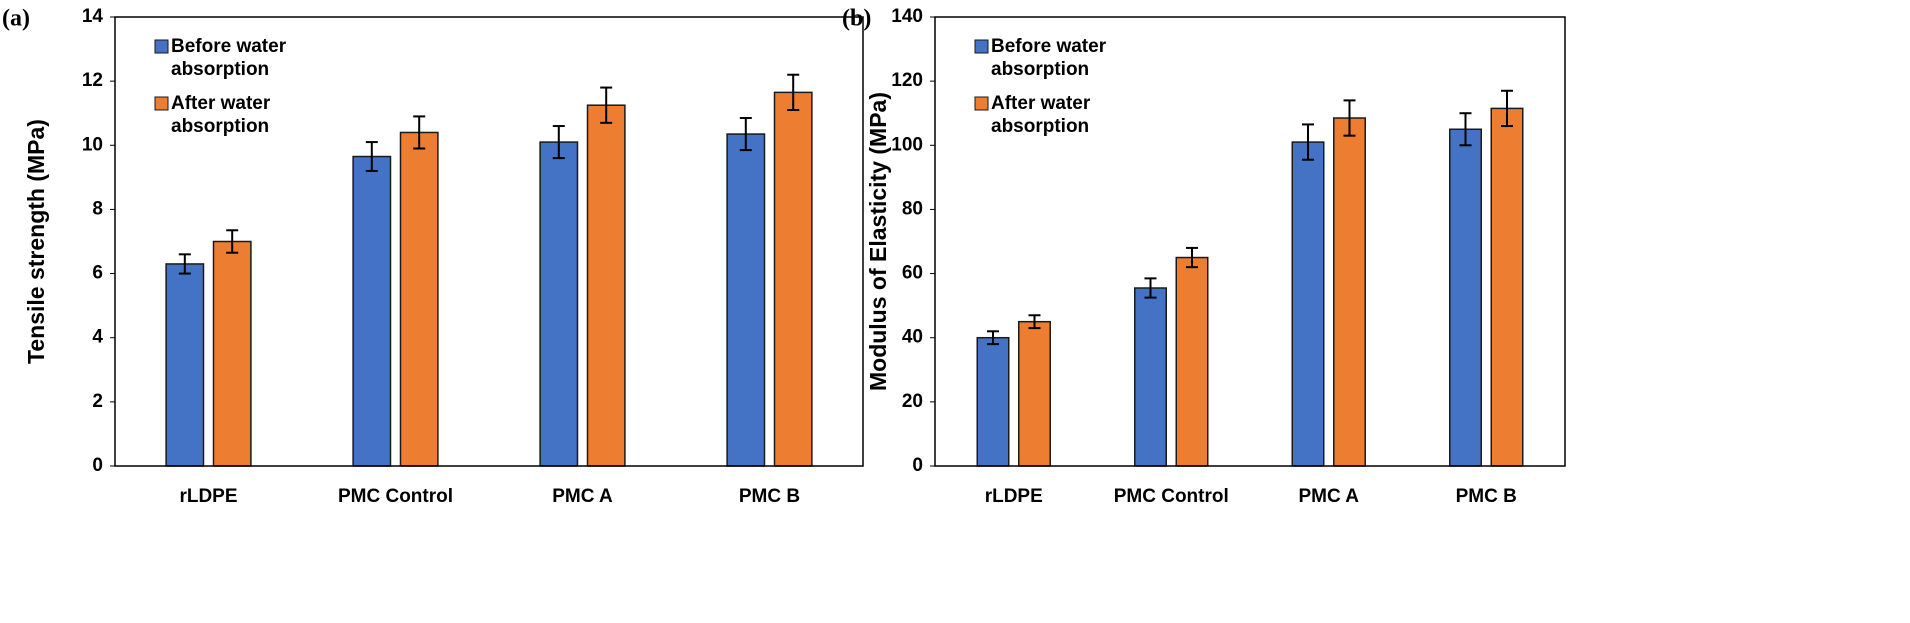  I want to click on panel-label: (b), so click(856, 19).